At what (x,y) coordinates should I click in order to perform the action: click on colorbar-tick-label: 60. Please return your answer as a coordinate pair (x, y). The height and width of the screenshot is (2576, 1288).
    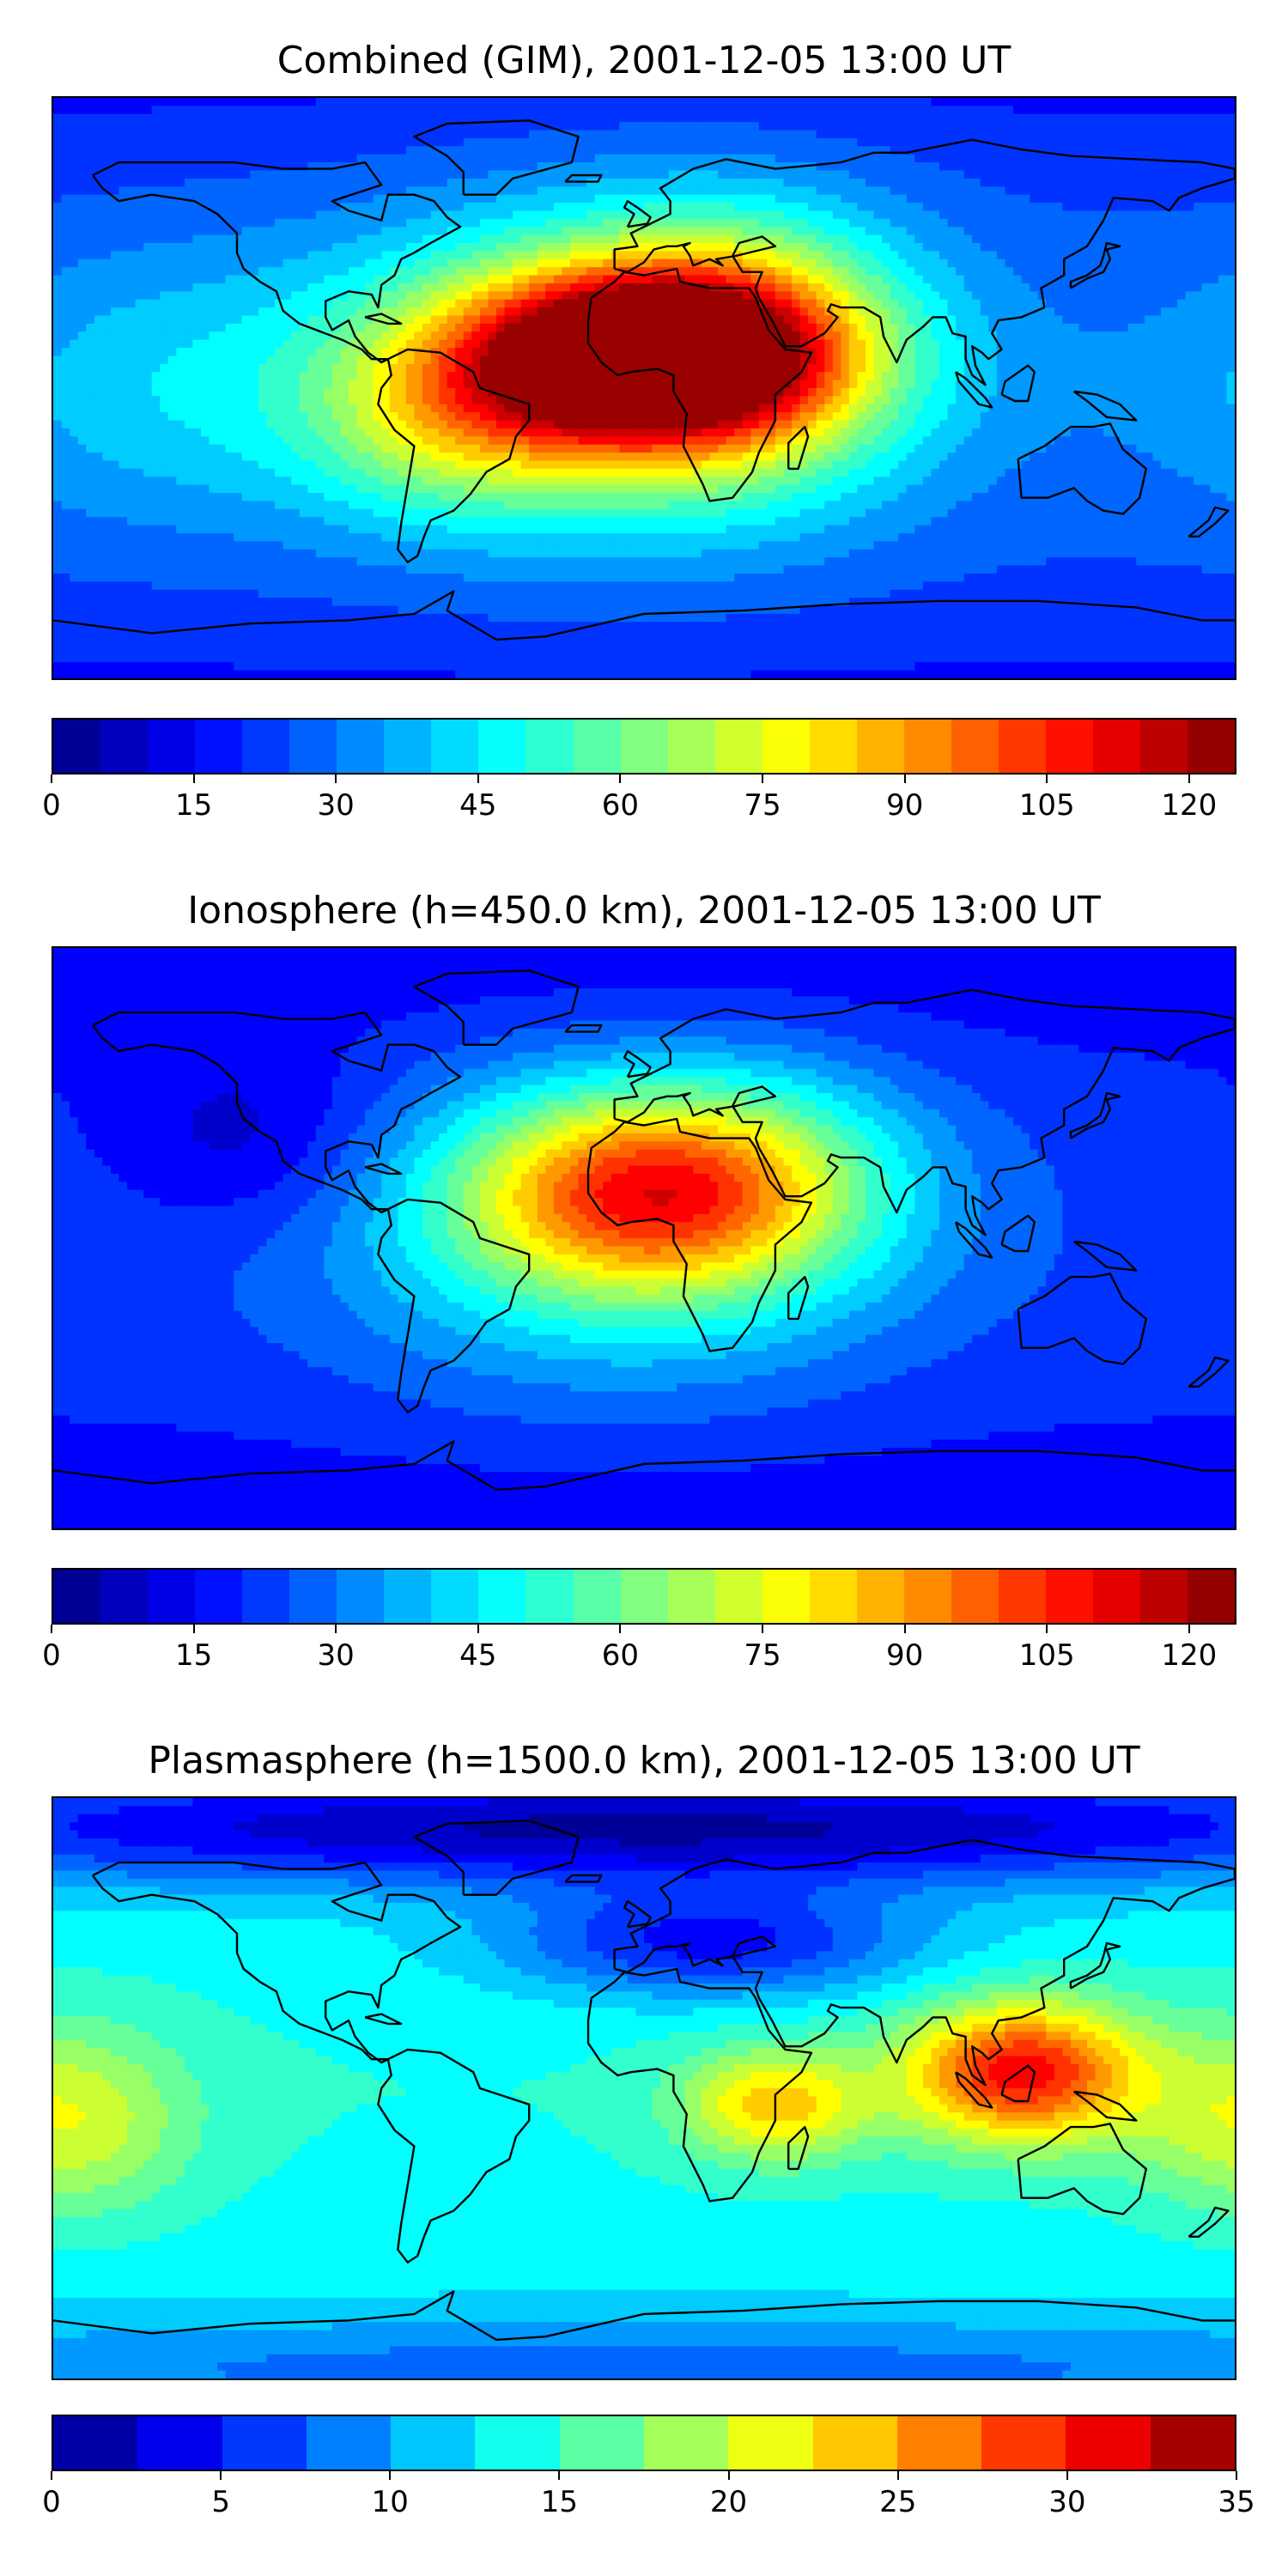
    Looking at the image, I should click on (620, 806).